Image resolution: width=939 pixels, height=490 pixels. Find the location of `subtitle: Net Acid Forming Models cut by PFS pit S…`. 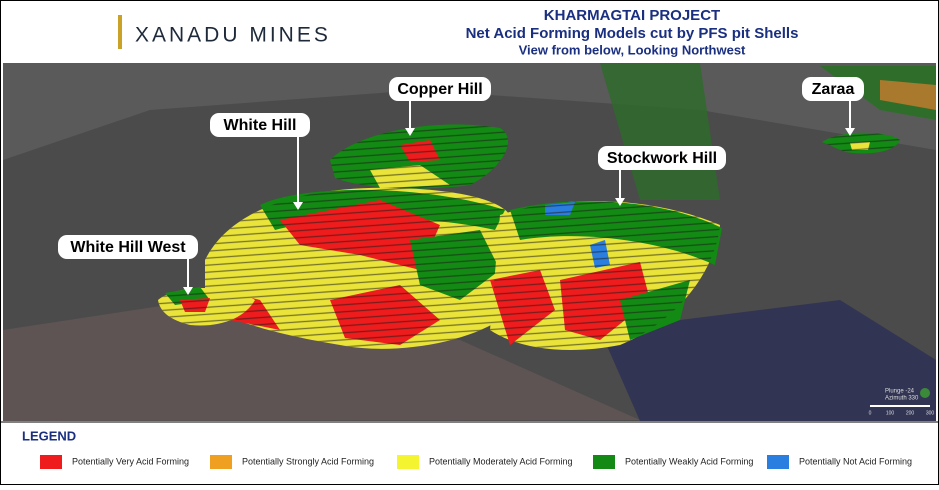

subtitle: Net Acid Forming Models cut by PFS pit S… is located at coordinates (632, 33).